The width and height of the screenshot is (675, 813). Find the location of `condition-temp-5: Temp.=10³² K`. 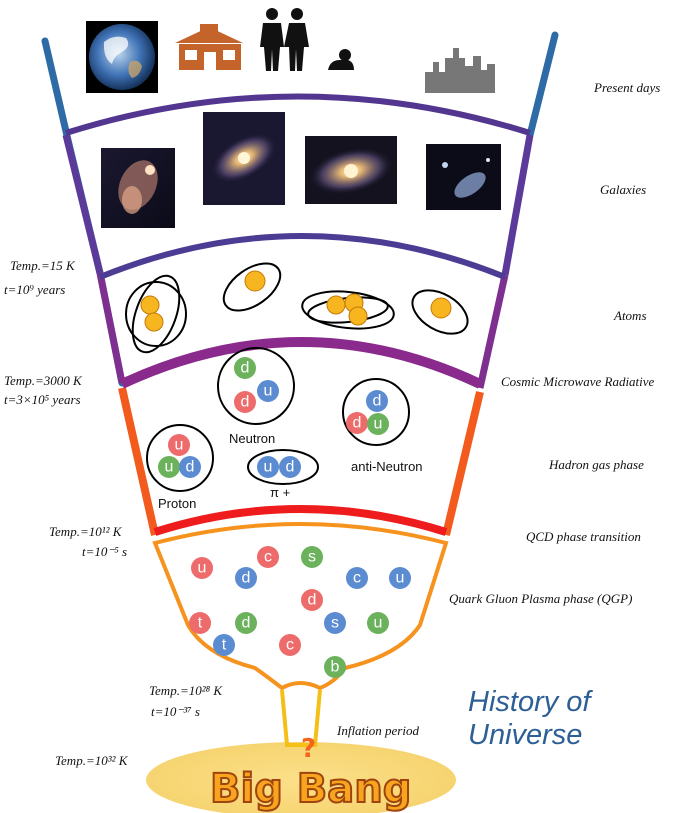

condition-temp-5: Temp.=10³² K is located at coordinates (92, 760).